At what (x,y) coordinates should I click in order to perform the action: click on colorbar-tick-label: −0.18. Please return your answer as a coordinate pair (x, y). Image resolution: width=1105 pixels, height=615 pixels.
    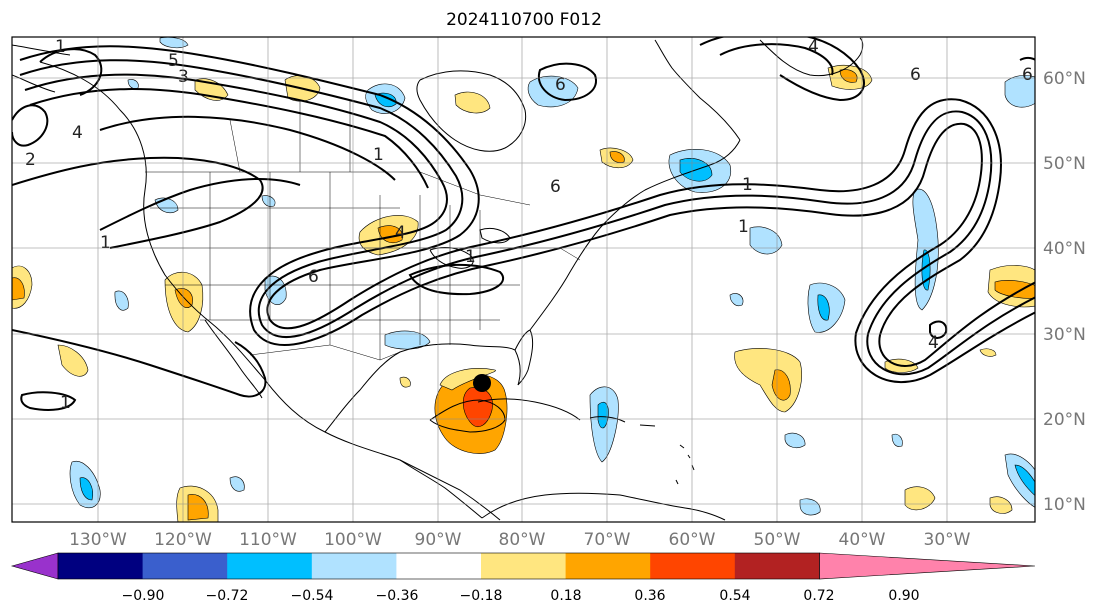
    Looking at the image, I should click on (481, 596).